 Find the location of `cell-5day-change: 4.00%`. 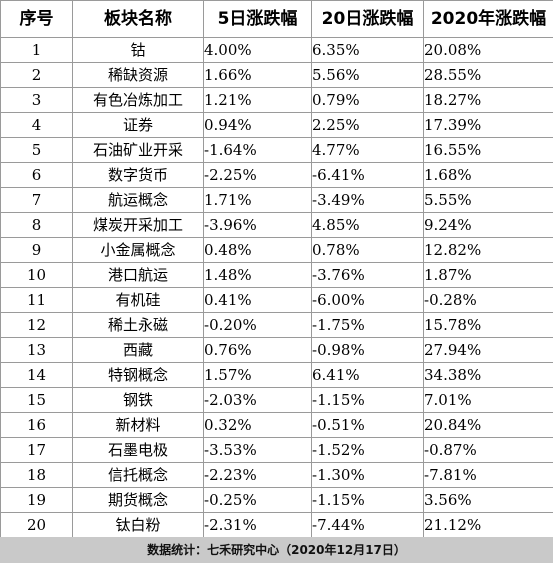

cell-5day-change: 4.00% is located at coordinates (257, 50).